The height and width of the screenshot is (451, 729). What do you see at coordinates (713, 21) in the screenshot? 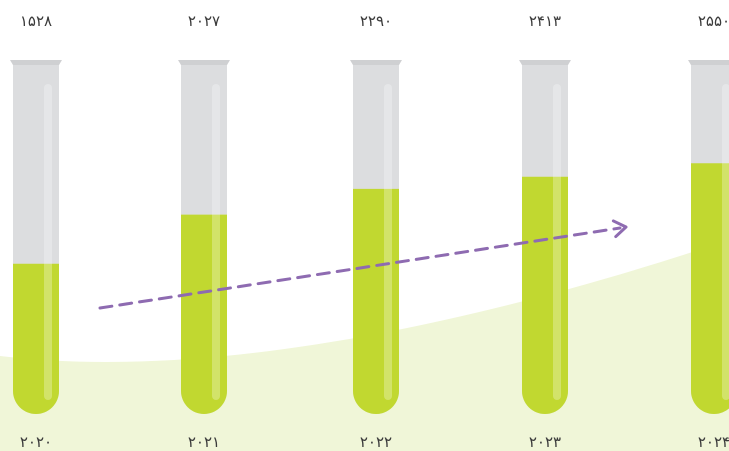
I see `value-label: ۲۵۵۰` at bounding box center [713, 21].